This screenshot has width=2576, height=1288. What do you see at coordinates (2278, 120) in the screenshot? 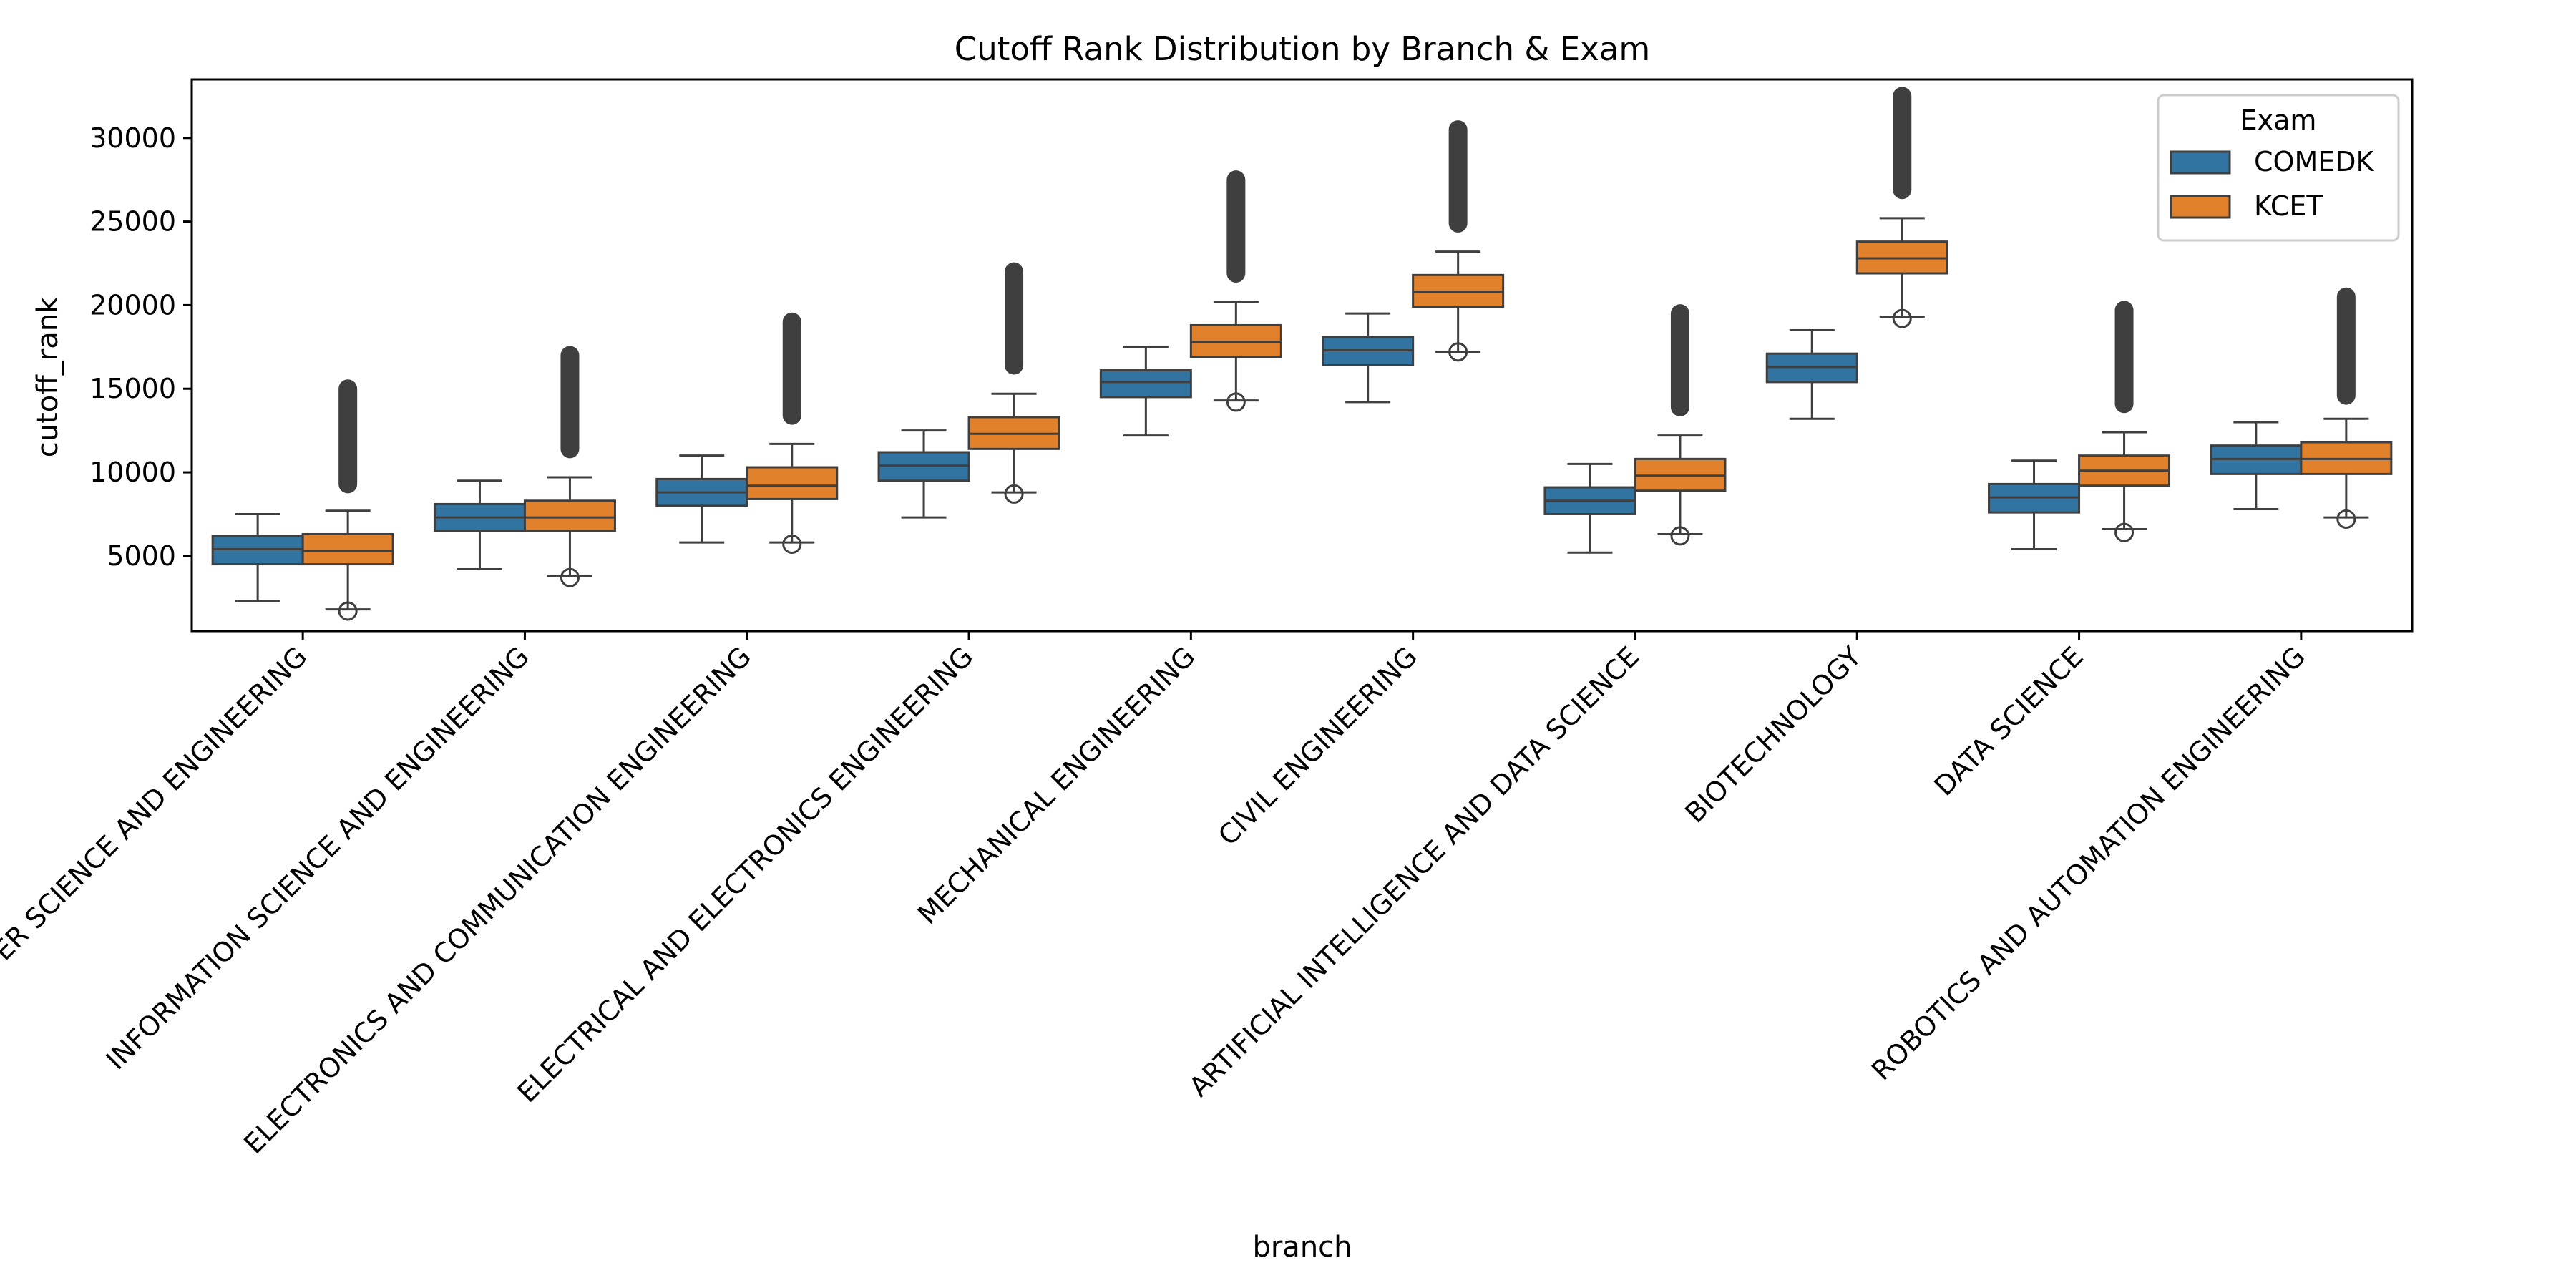
I see `legend-title: Exam` at bounding box center [2278, 120].